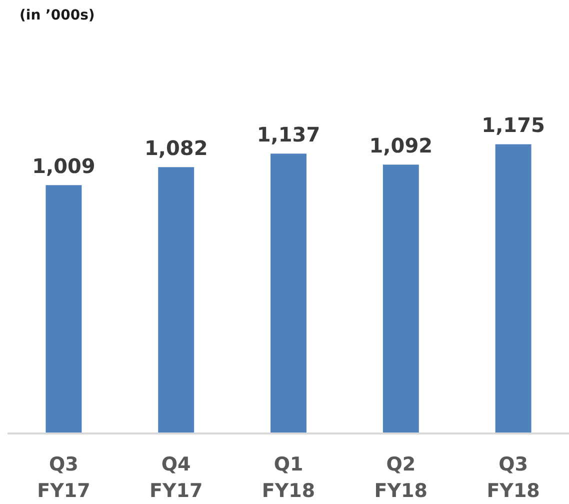 The height and width of the screenshot is (504, 569). What do you see at coordinates (289, 478) in the screenshot?
I see `x-tick-label: Q1 FY18` at bounding box center [289, 478].